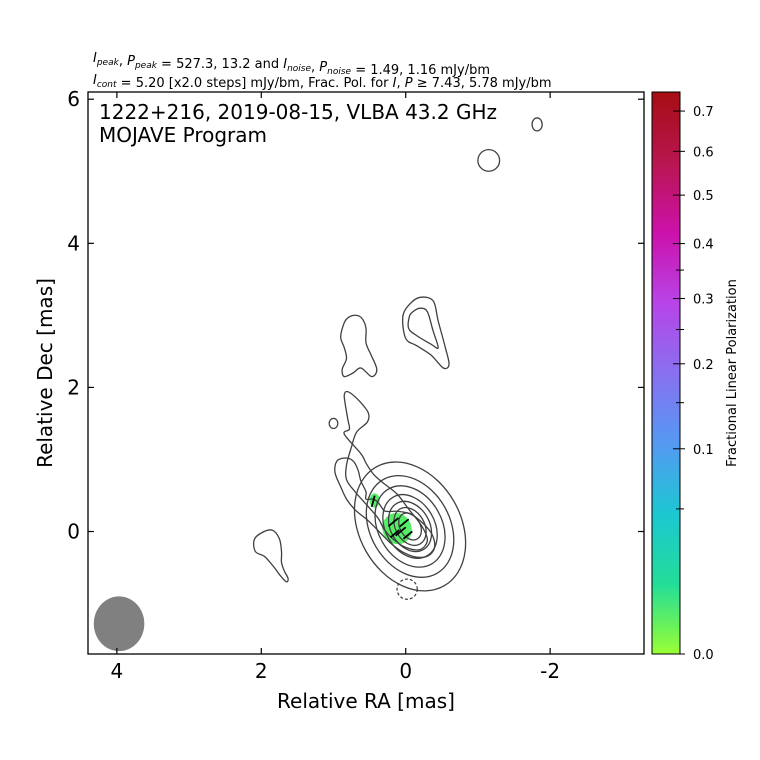 Image resolution: width=760 pixels, height=760 pixels. Describe the element at coordinates (119, 624) in the screenshot. I see `beam-ellipse` at that location.